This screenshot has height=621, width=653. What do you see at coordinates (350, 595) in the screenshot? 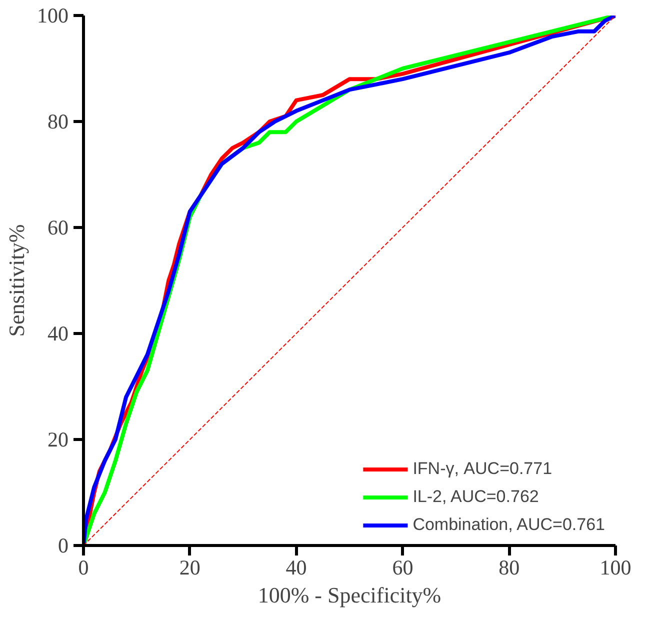
I see `x-axis-title: 100% - Specificity%` at bounding box center [350, 595].